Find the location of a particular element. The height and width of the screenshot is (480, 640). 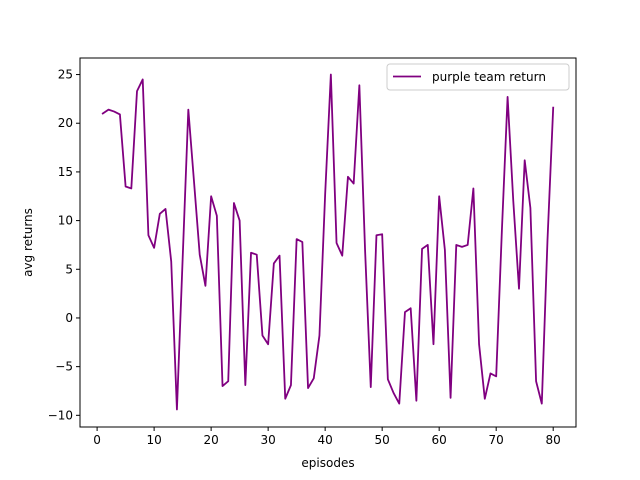

y-axis-label: avg returns is located at coordinates (28, 242).